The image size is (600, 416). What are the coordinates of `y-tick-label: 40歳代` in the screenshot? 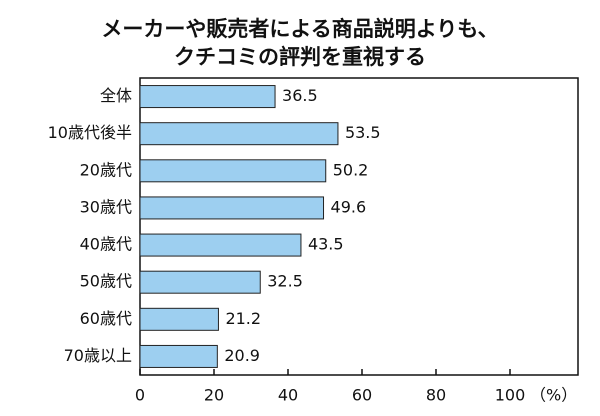 It's located at (106, 244).